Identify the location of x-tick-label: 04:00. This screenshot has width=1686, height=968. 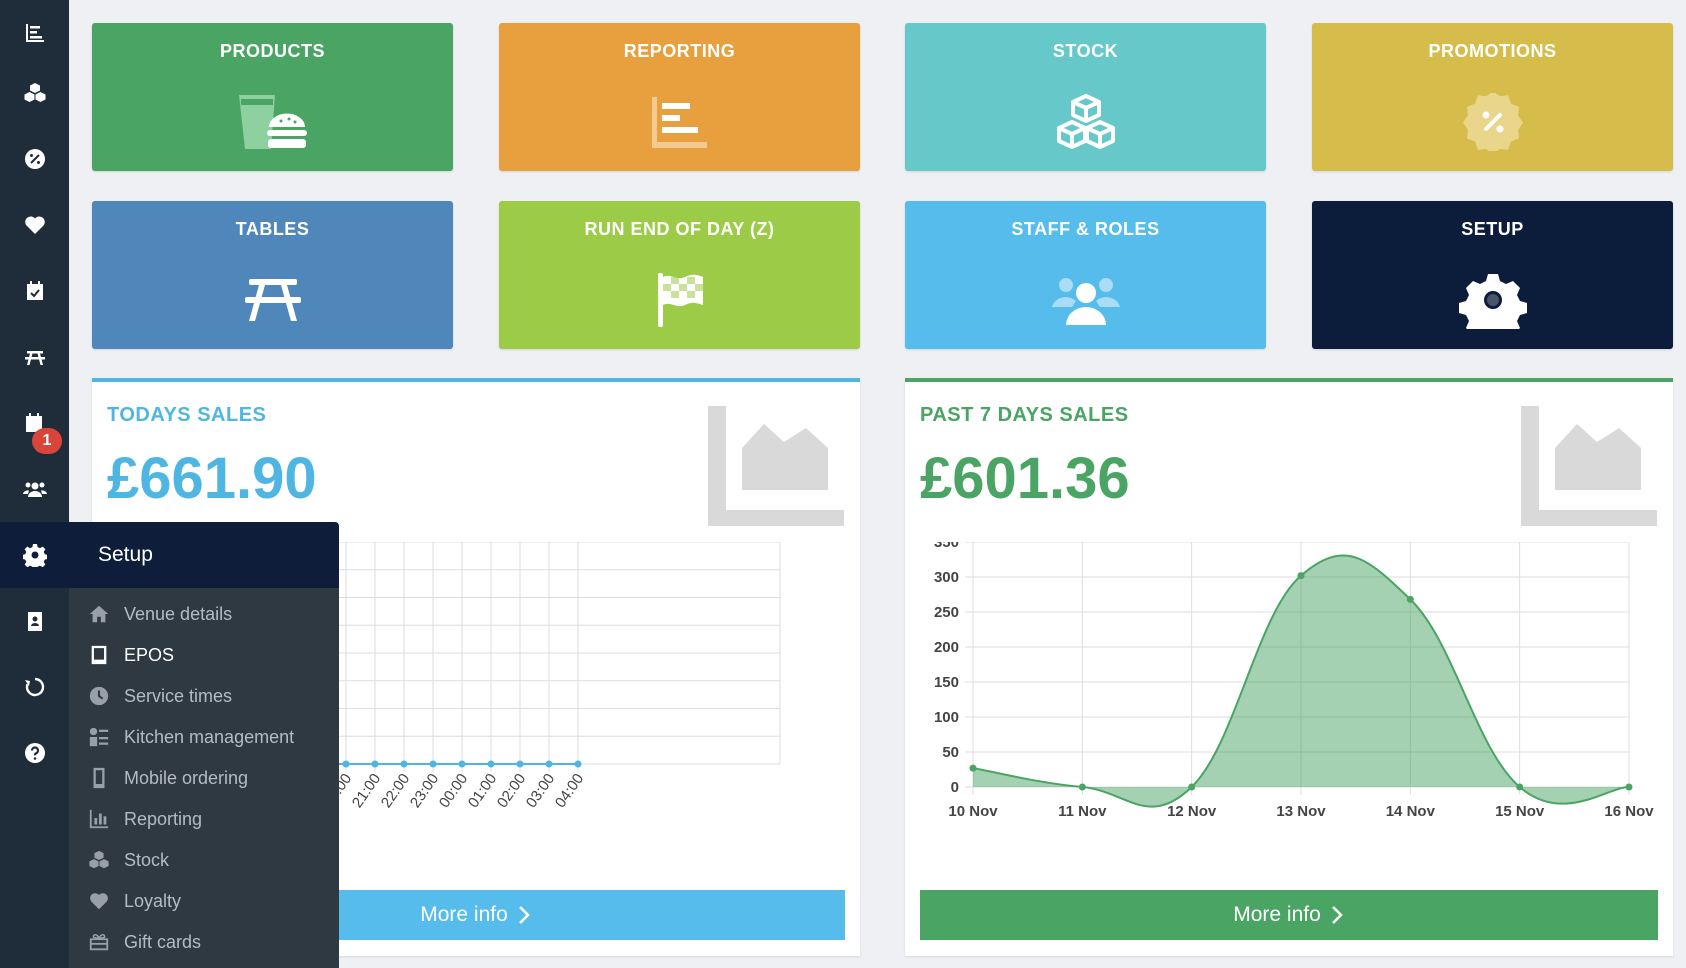
(569, 791).